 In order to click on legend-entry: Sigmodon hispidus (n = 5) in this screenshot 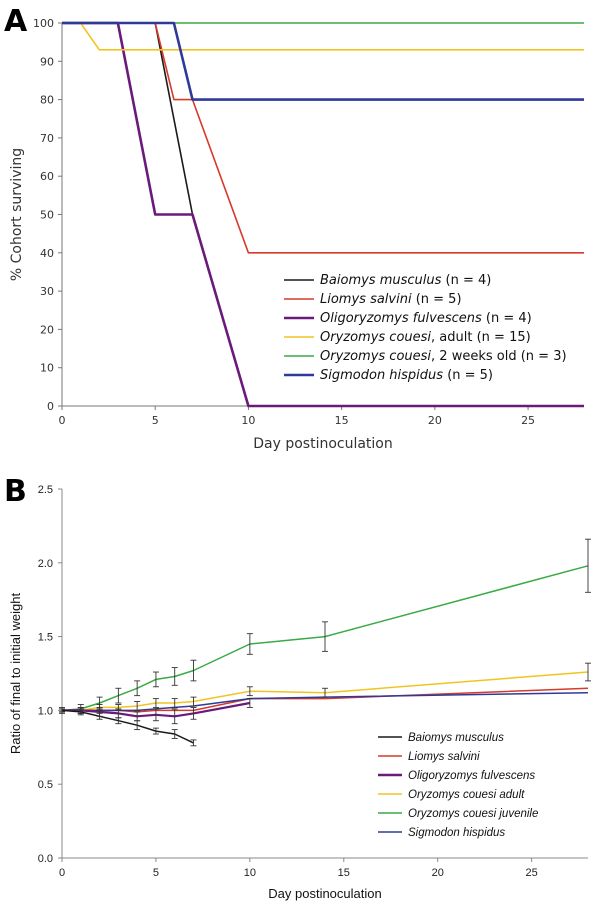, I will do `click(406, 375)`.